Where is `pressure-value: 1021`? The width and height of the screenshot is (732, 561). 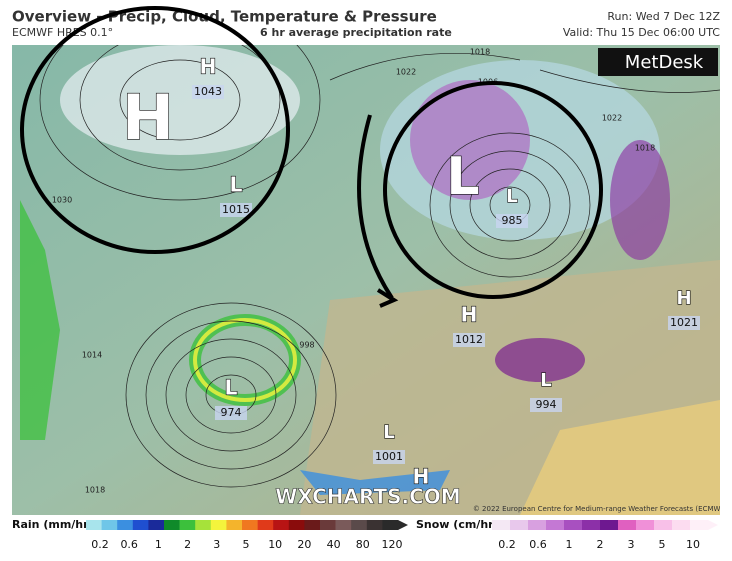
pressure-value: 1021 is located at coordinates (684, 322).